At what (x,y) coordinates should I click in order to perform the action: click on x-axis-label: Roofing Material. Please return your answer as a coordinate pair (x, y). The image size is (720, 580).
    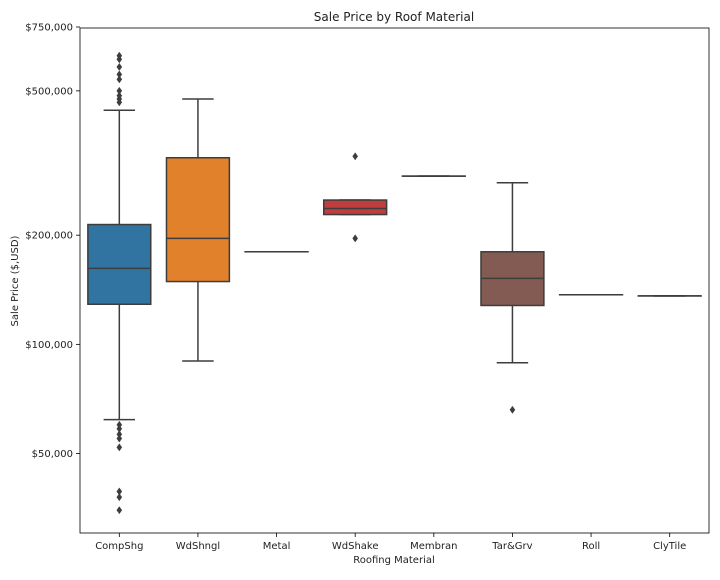
    Looking at the image, I should click on (394, 560).